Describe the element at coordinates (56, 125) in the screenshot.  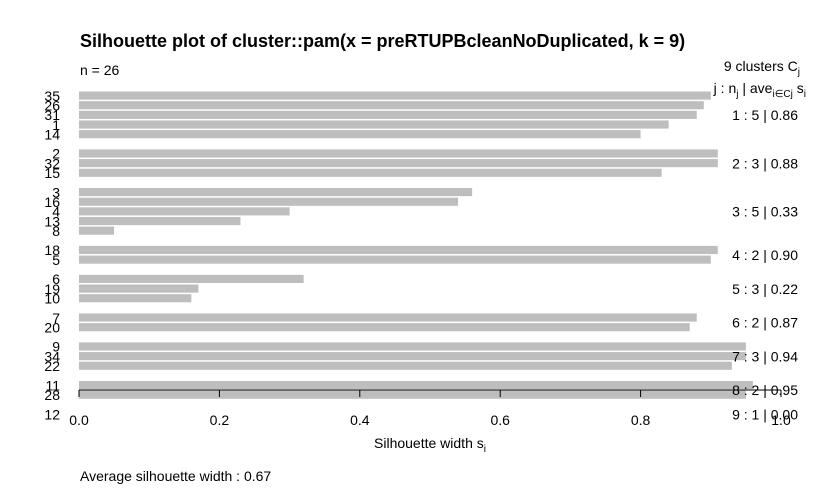
I see `observation-label: 1` at that location.